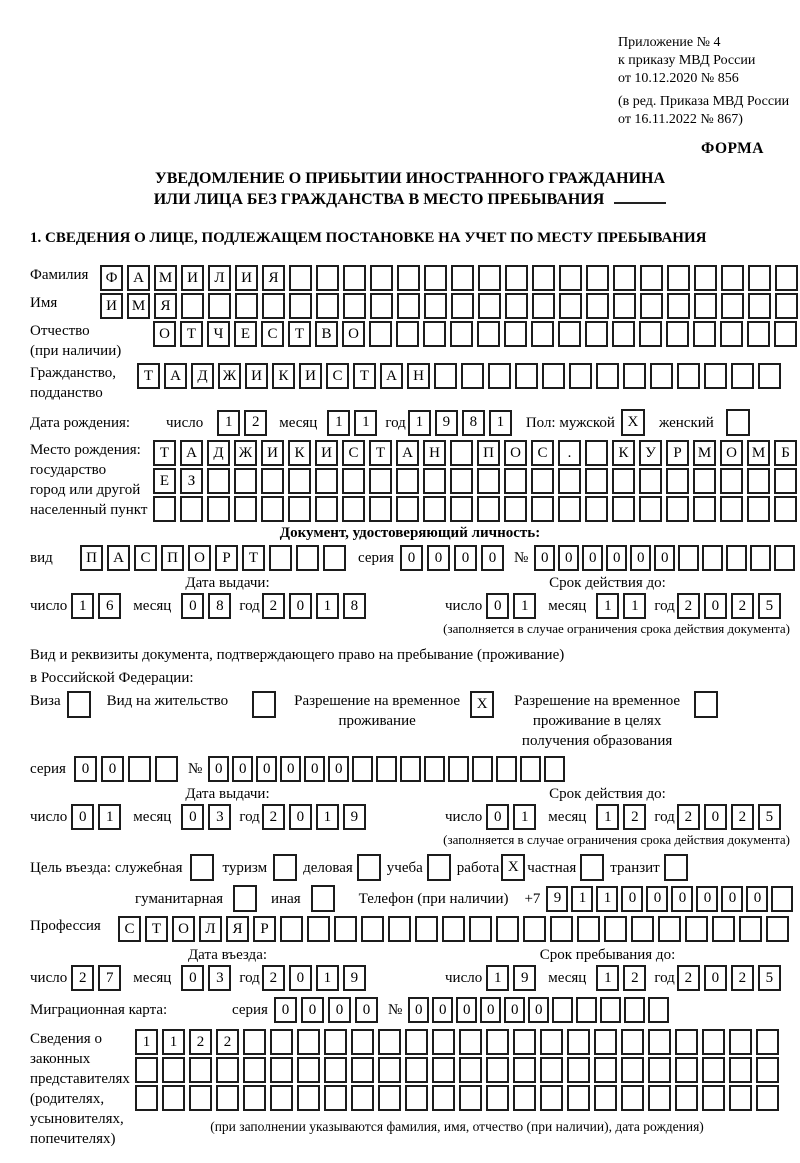  Describe the element at coordinates (785, 453) in the screenshot. I see `char-box: Б` at that location.